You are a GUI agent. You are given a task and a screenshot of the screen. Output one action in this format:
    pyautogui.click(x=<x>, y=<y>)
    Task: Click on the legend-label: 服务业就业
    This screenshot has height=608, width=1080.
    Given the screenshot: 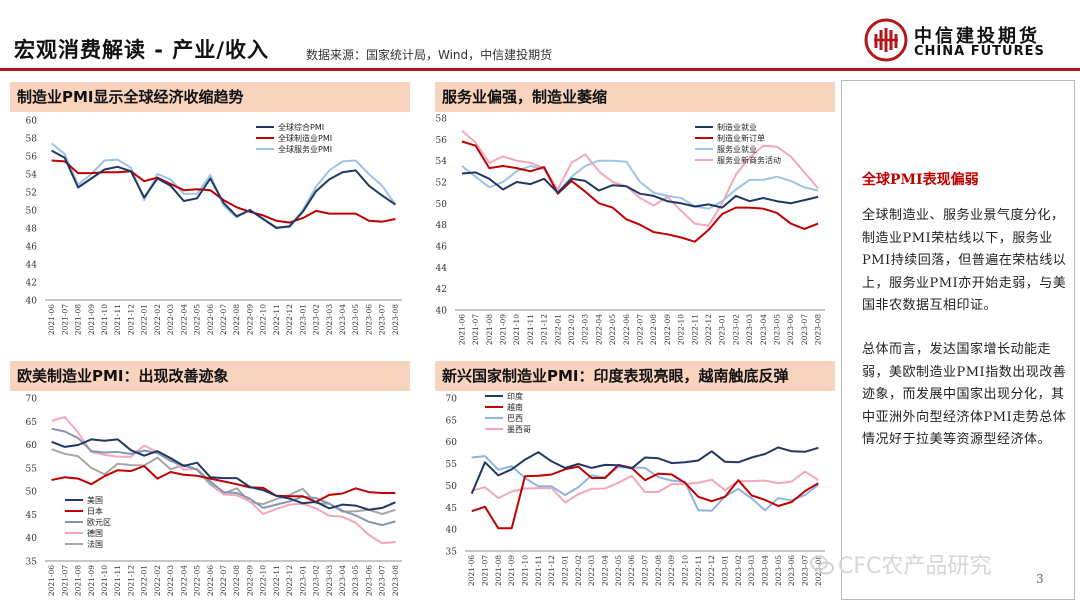 What is the action you would take?
    pyautogui.click(x=737, y=149)
    